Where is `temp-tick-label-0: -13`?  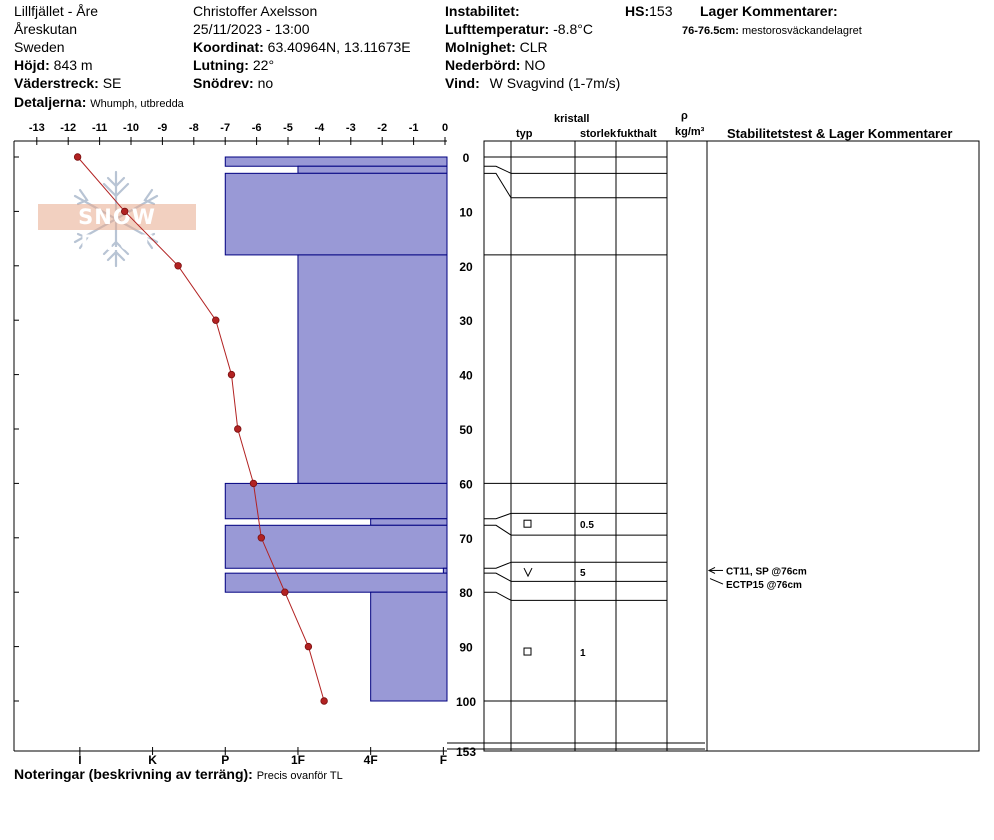
temp-tick-label-0: -13 is located at coordinates (37, 128).